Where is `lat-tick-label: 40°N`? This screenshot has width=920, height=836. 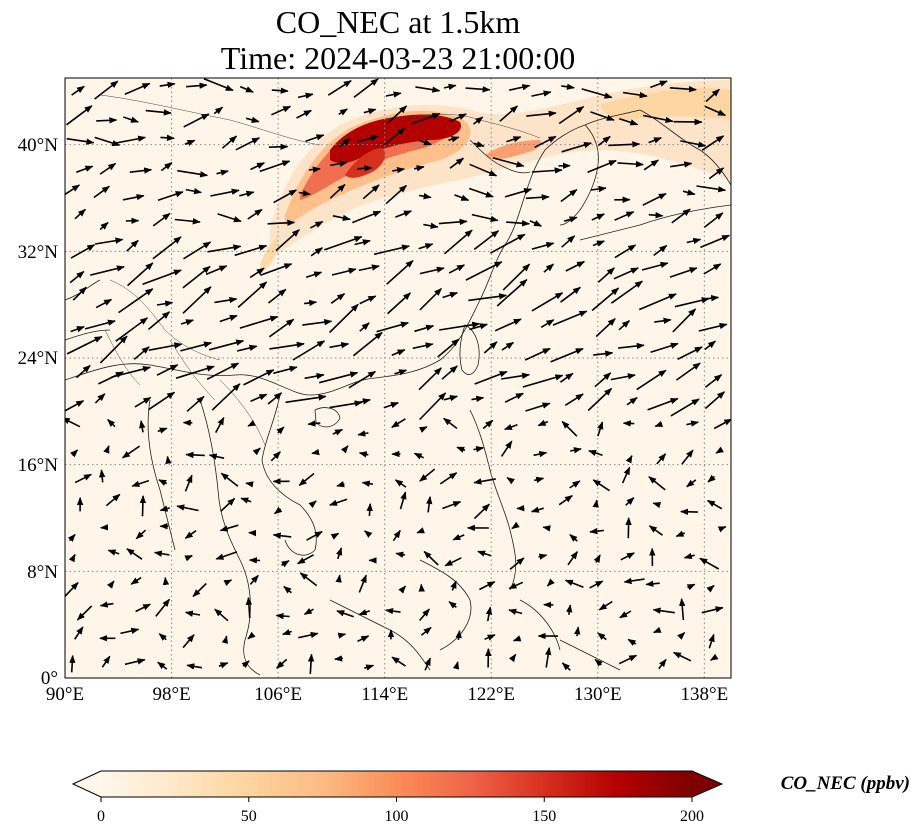 lat-tick-label: 40°N is located at coordinates (38, 145).